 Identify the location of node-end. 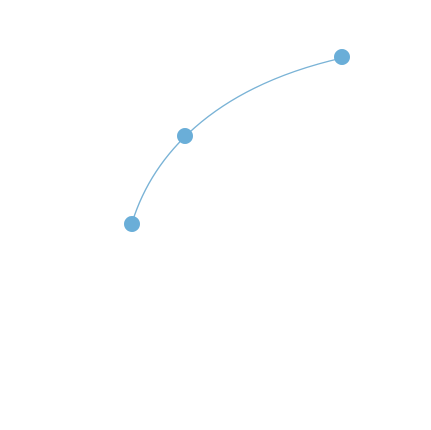
(342, 57).